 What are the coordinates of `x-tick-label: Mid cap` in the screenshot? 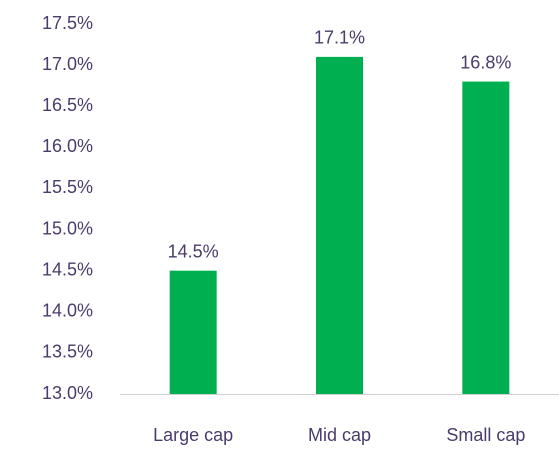 It's located at (339, 435).